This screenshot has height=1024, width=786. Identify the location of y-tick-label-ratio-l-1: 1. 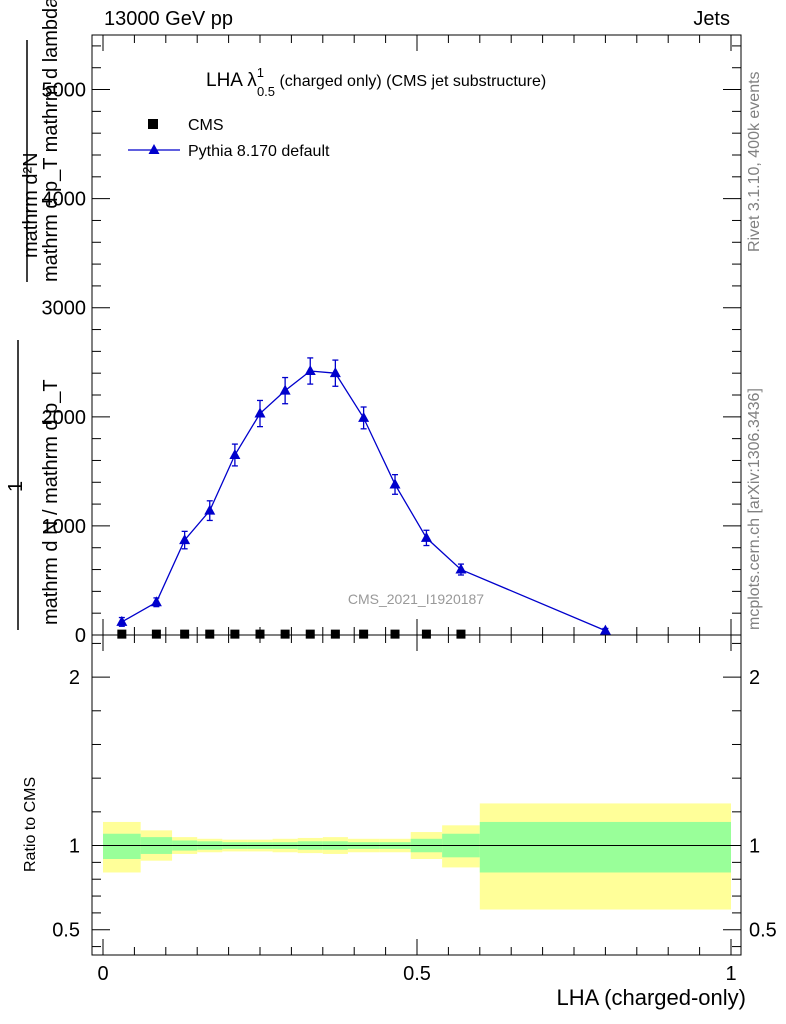
(74, 847).